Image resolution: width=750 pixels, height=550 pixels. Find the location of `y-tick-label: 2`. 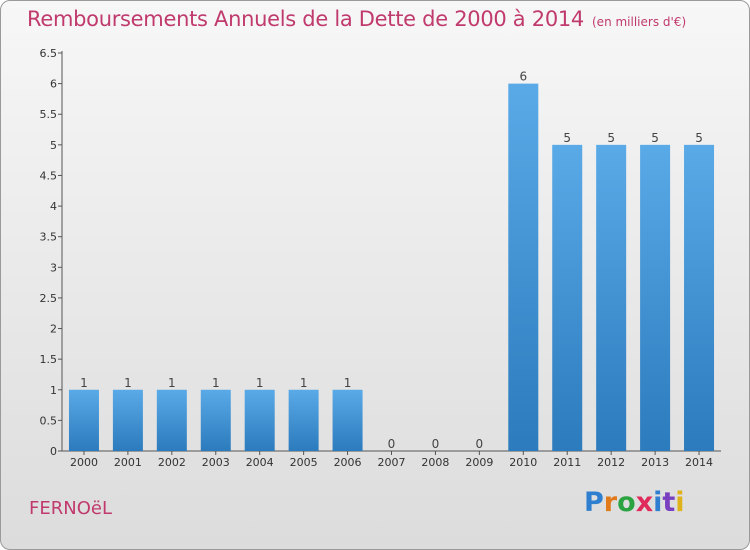

y-tick-label: 2 is located at coordinates (53, 329).